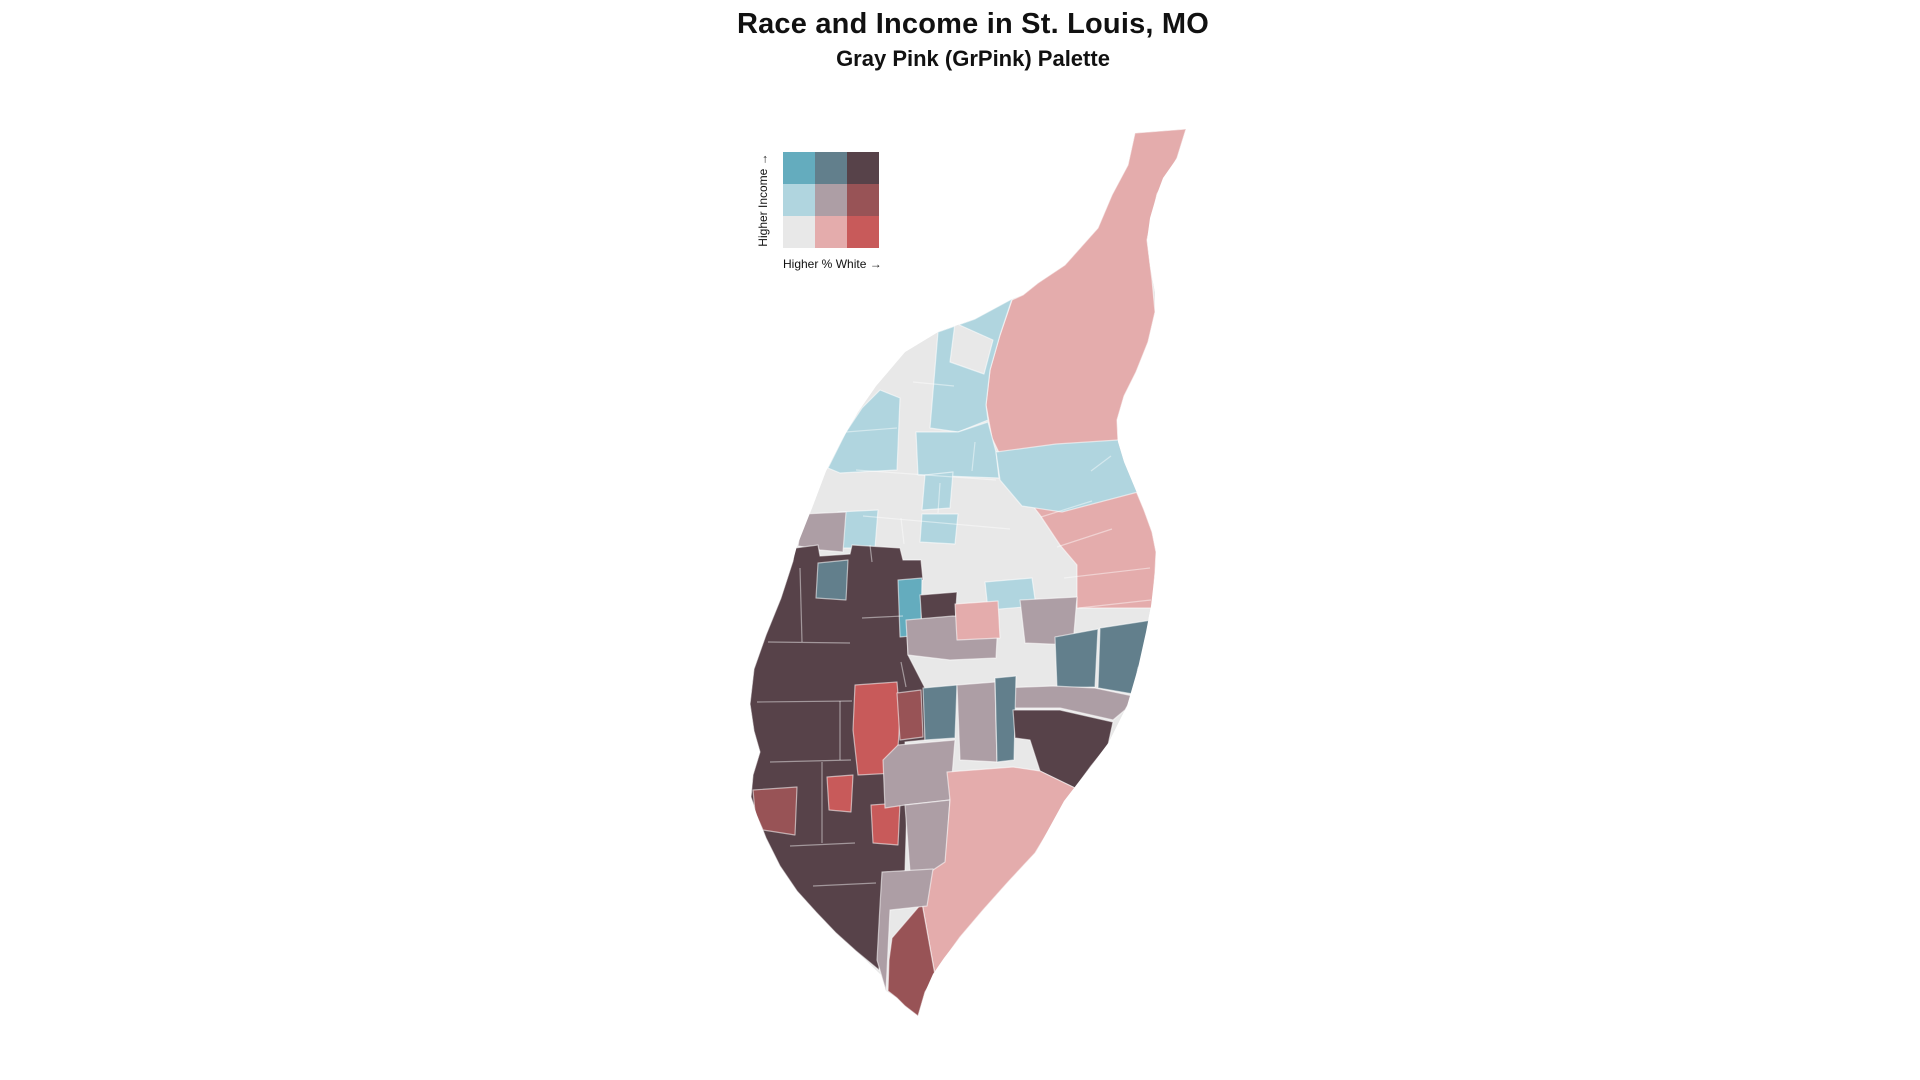 The width and height of the screenshot is (1920, 1080). I want to click on tract-slate-west, so click(832, 580).